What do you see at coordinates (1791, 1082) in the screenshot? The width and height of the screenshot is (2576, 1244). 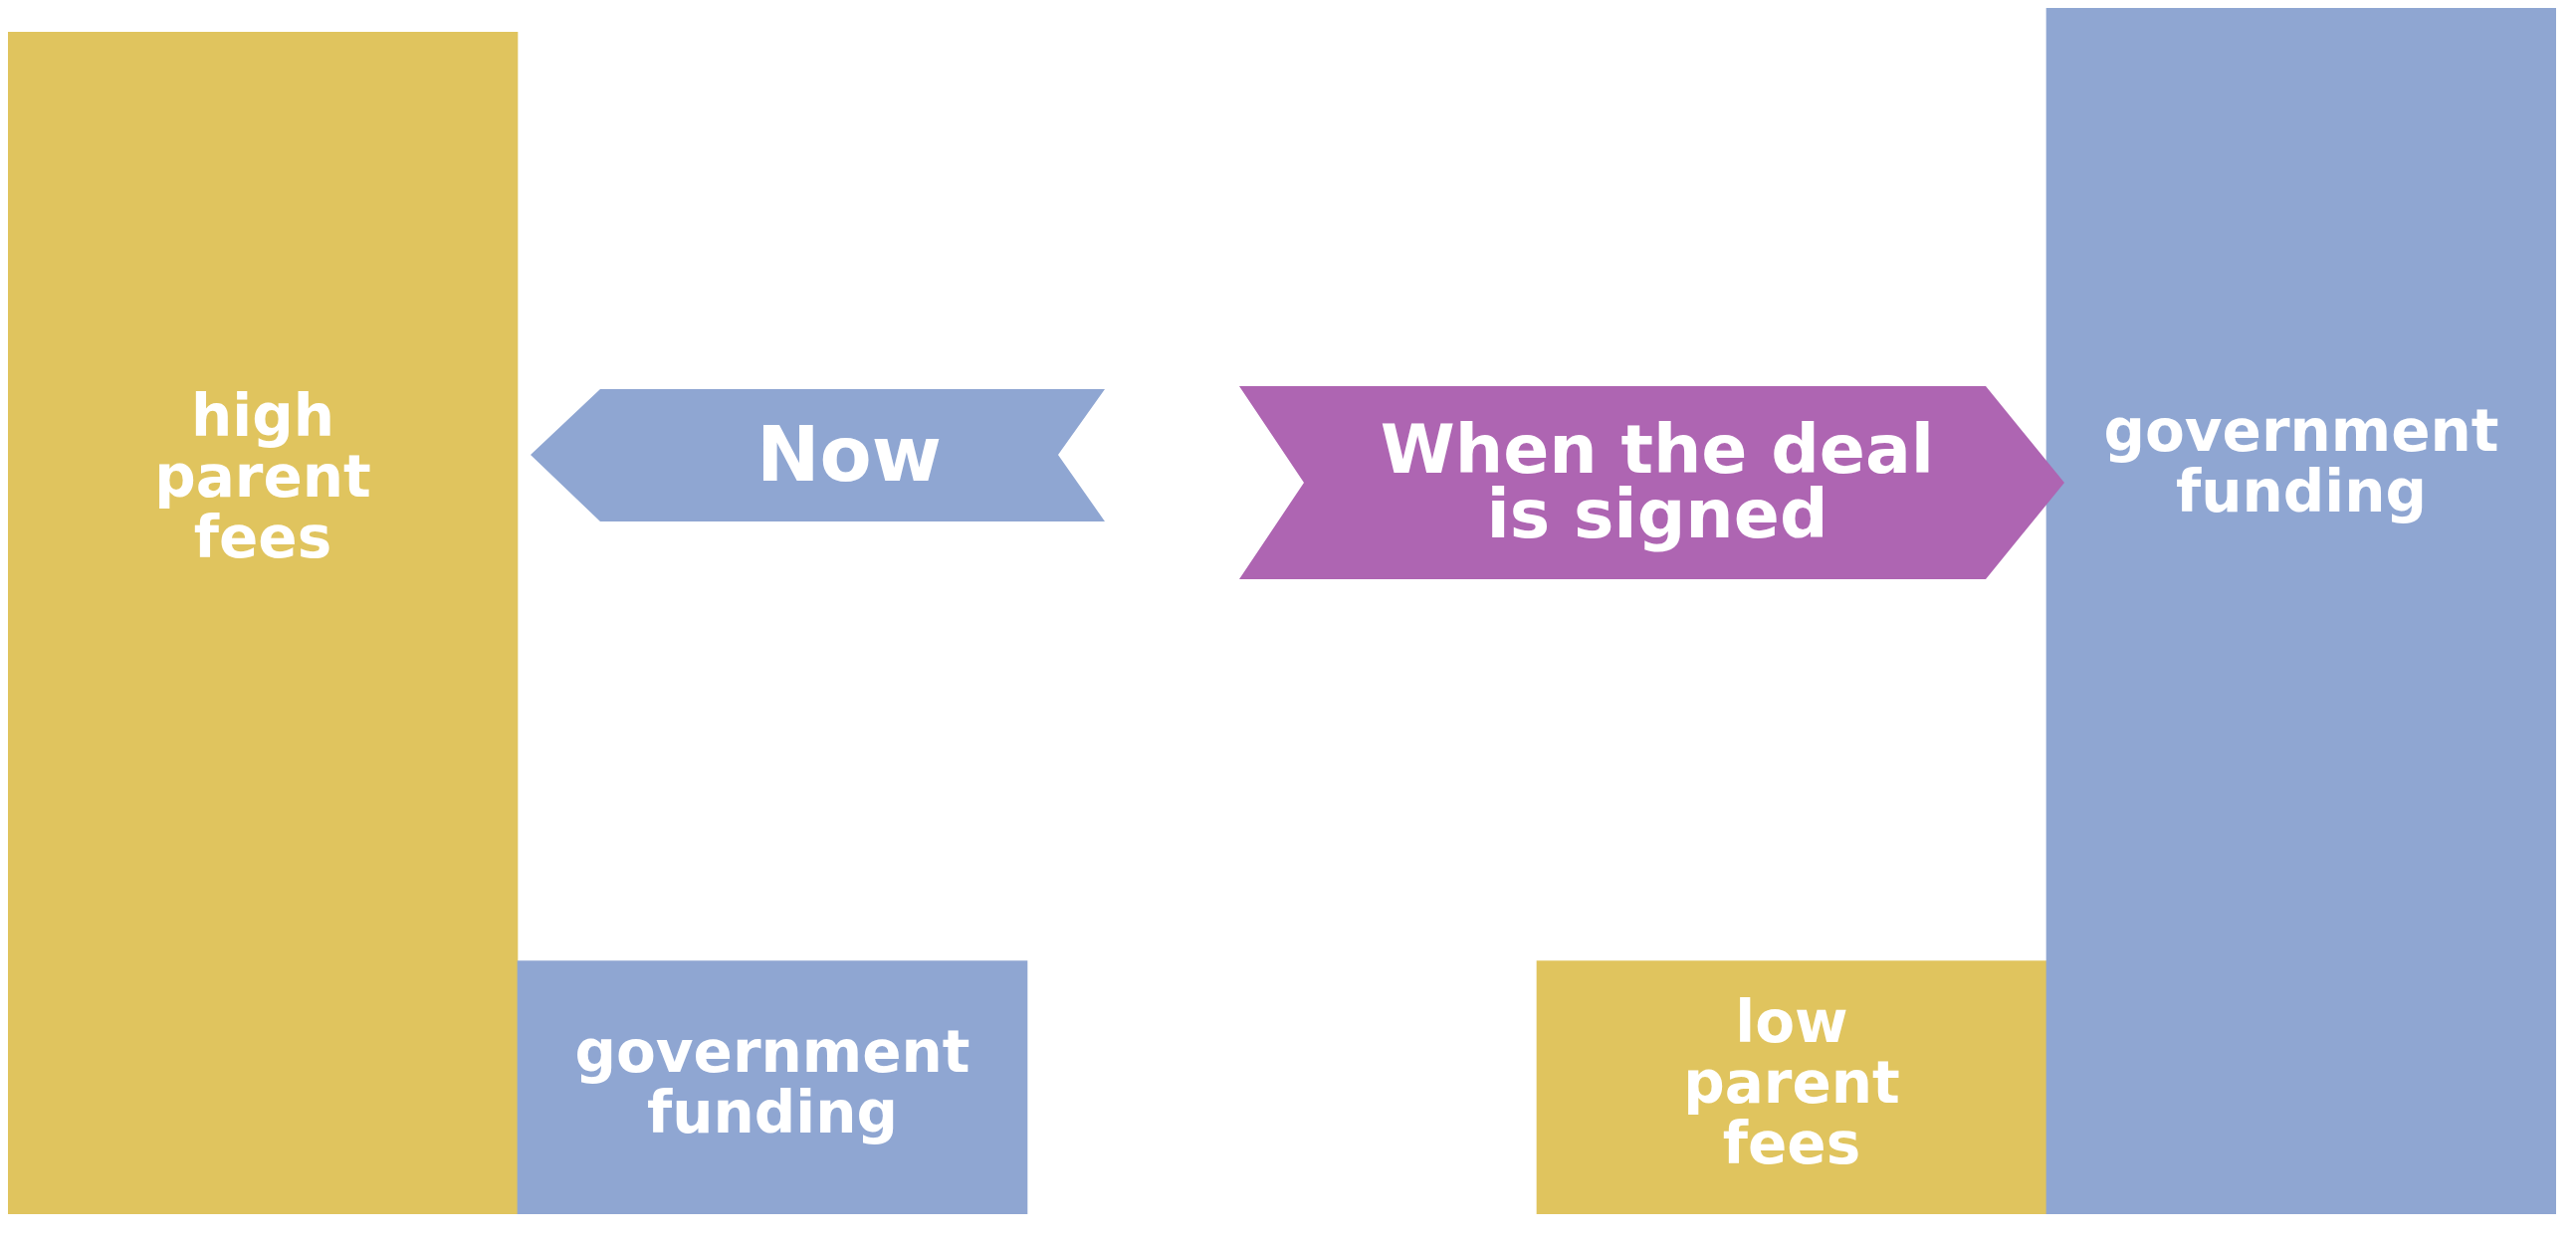 I see `x-tick-label: low parent fees` at bounding box center [1791, 1082].